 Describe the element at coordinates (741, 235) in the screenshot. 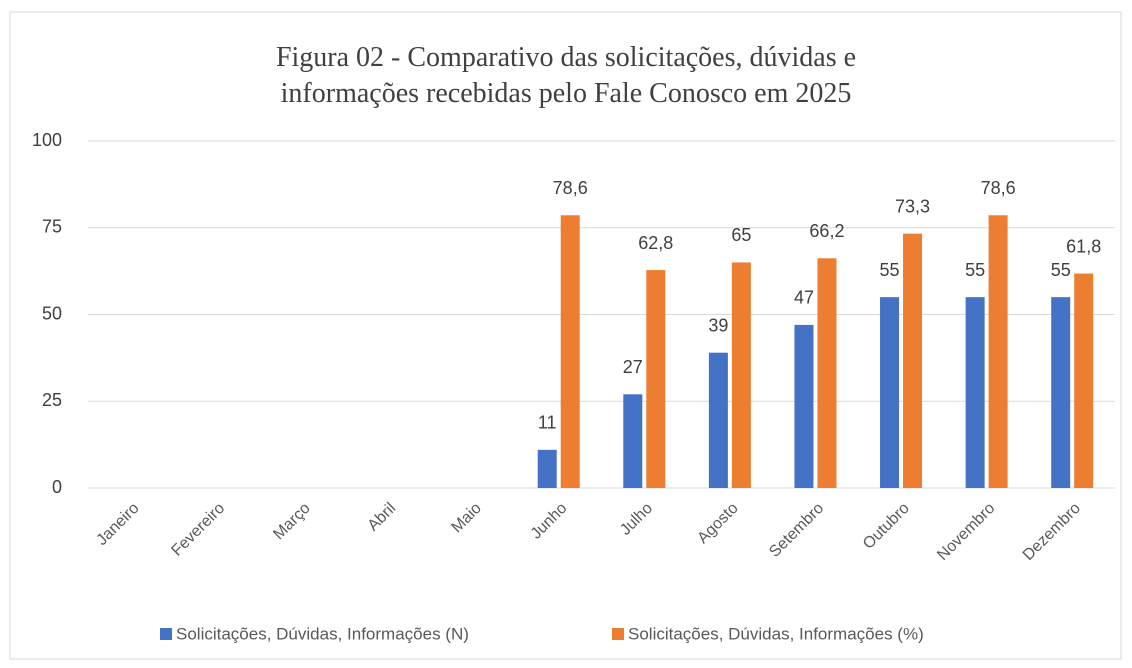

I see `data-label: 65` at that location.